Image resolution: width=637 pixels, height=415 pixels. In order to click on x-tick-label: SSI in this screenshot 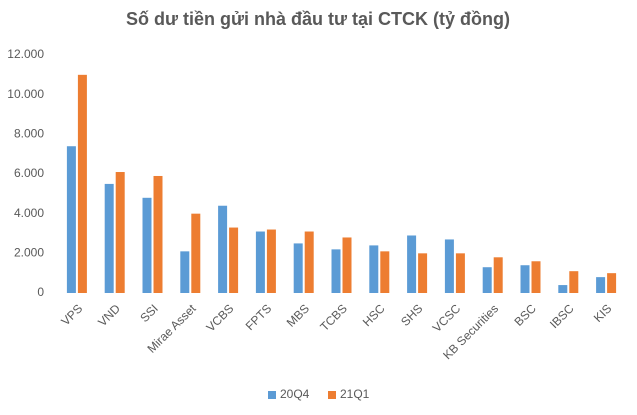, I will do `click(149, 313)`.